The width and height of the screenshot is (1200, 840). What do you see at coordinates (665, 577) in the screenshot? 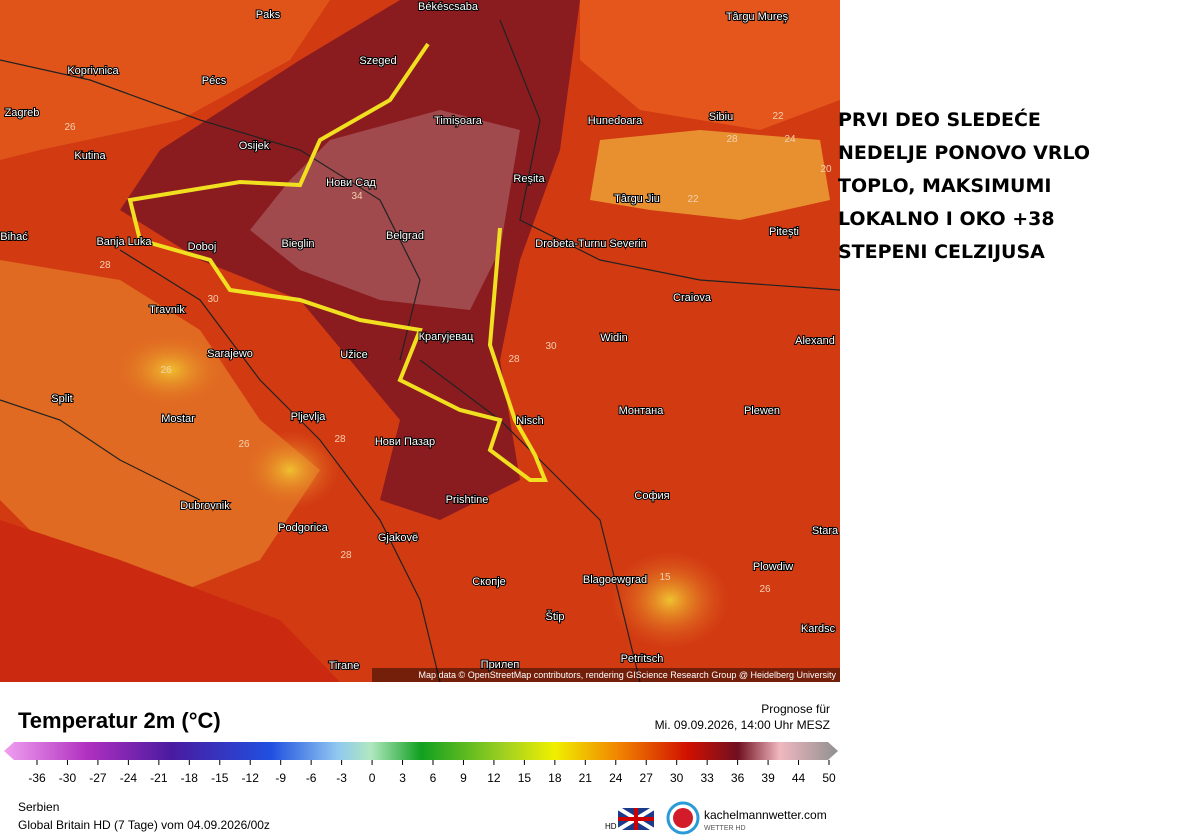
I see `contour-label: 15` at bounding box center [665, 577].